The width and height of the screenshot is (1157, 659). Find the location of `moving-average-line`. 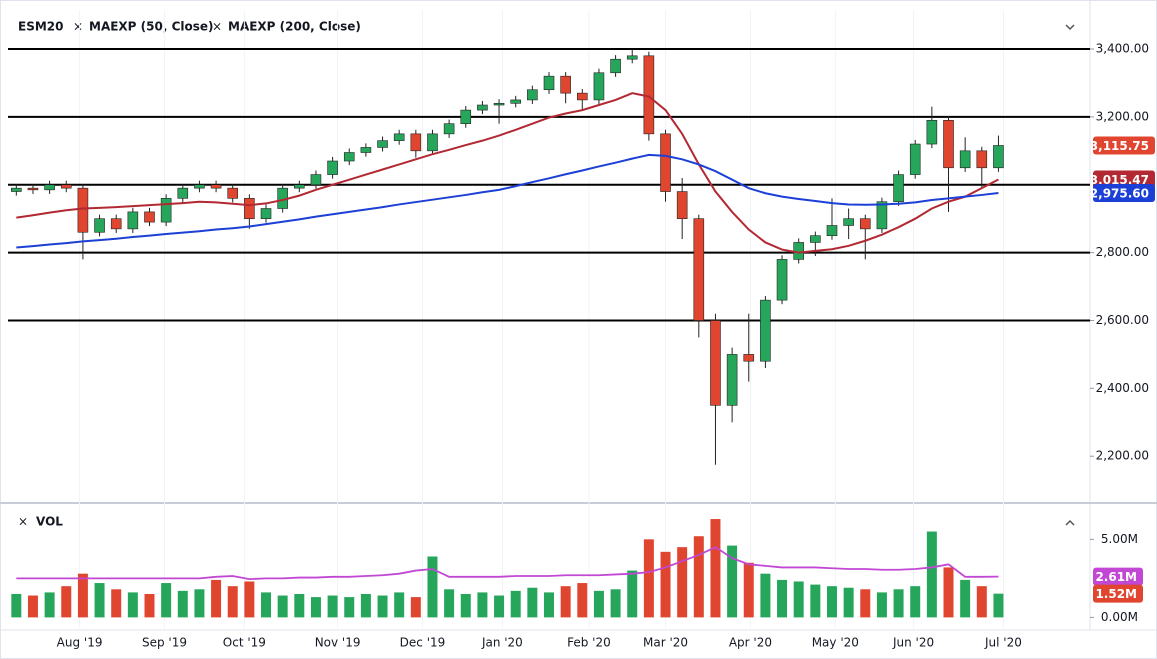

moving-average-line is located at coordinates (507, 201).